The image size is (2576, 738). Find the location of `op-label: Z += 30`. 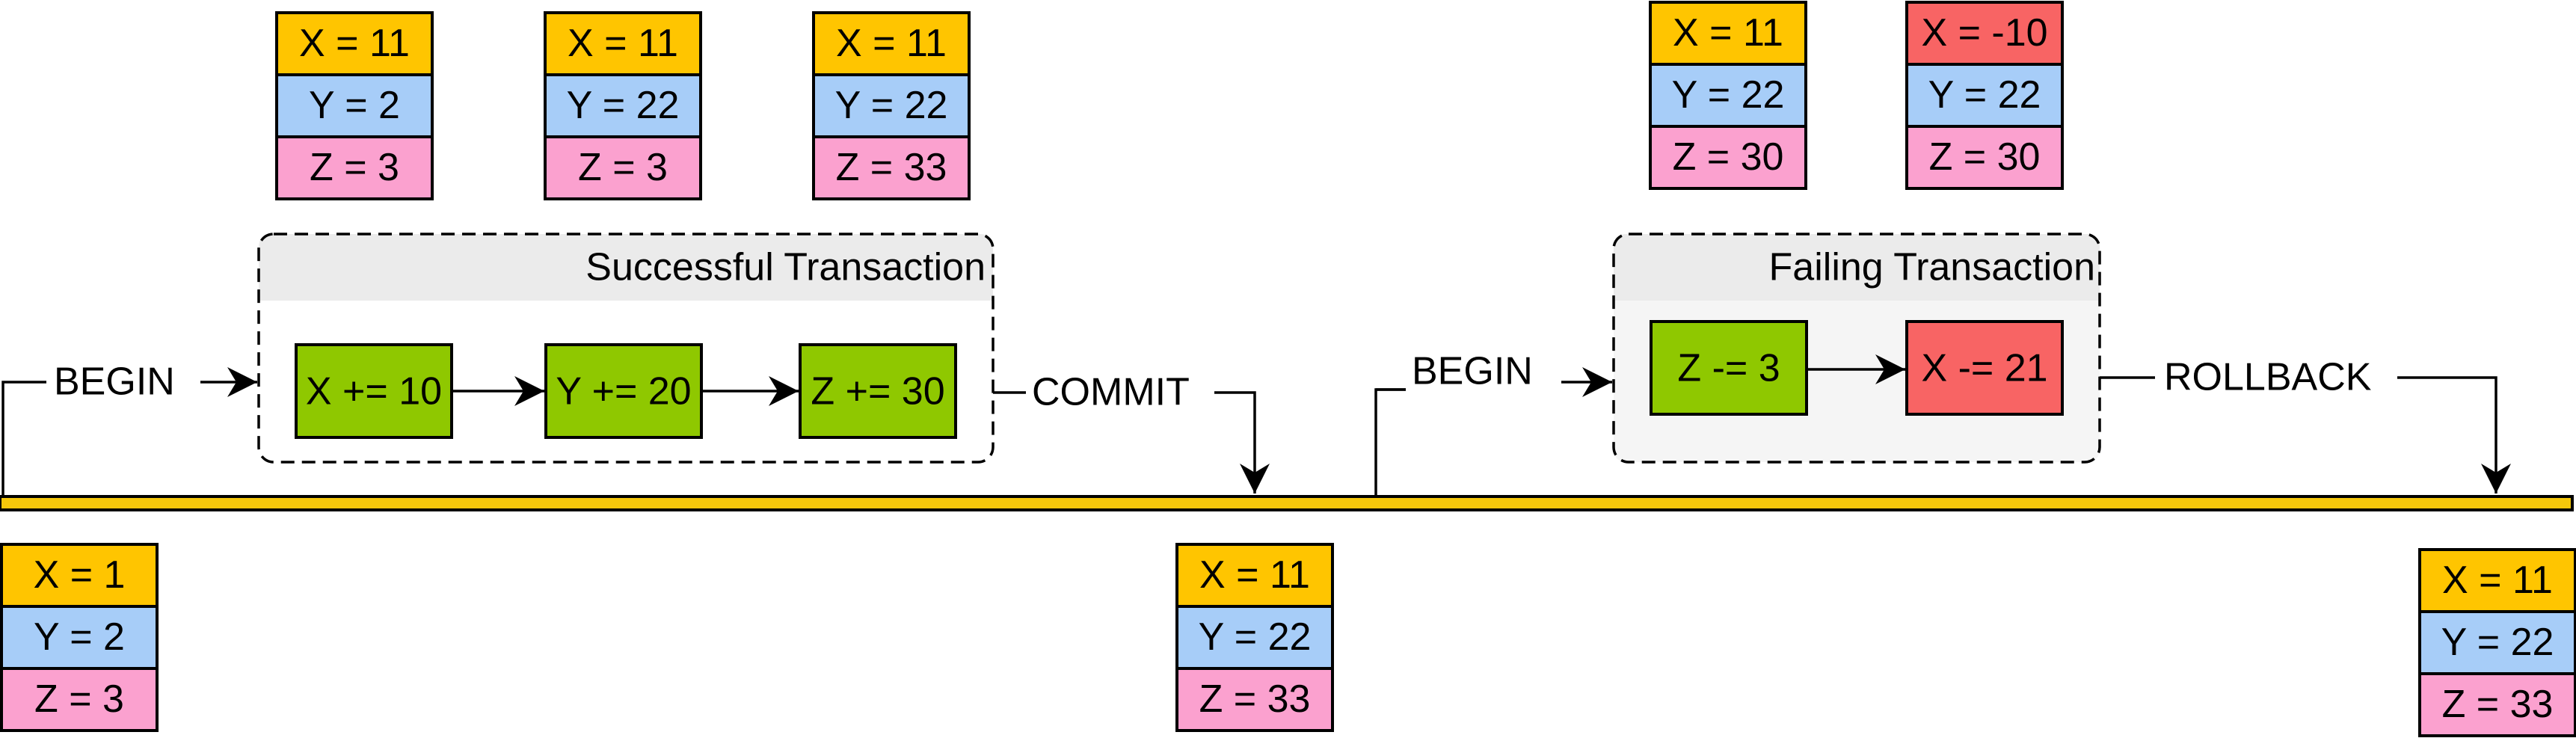

op-label: Z += 30 is located at coordinates (877, 392).